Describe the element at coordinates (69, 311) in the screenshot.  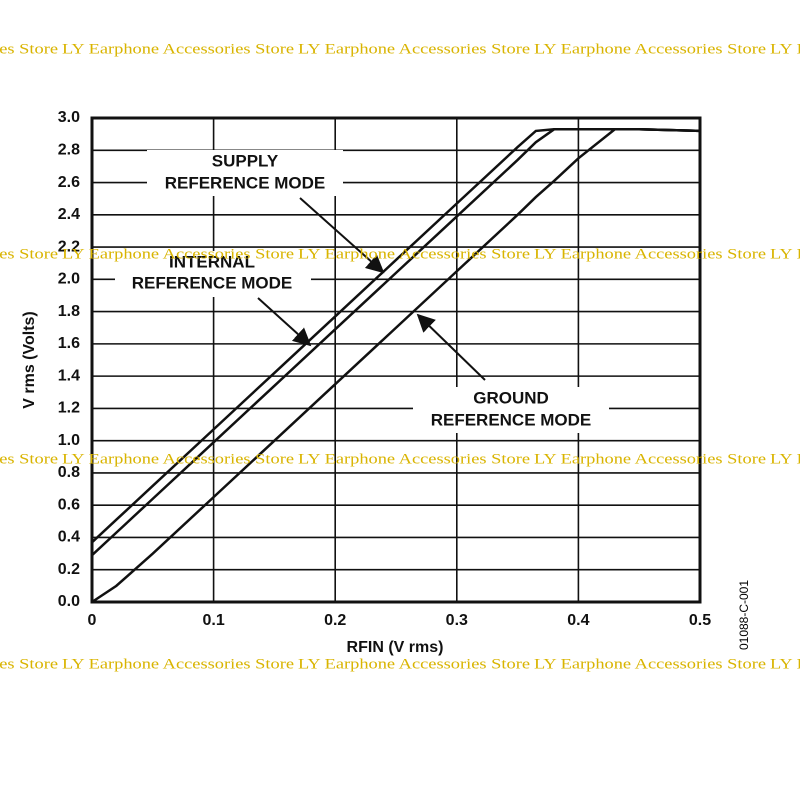
I see `y-tick-label: 1.8` at that location.